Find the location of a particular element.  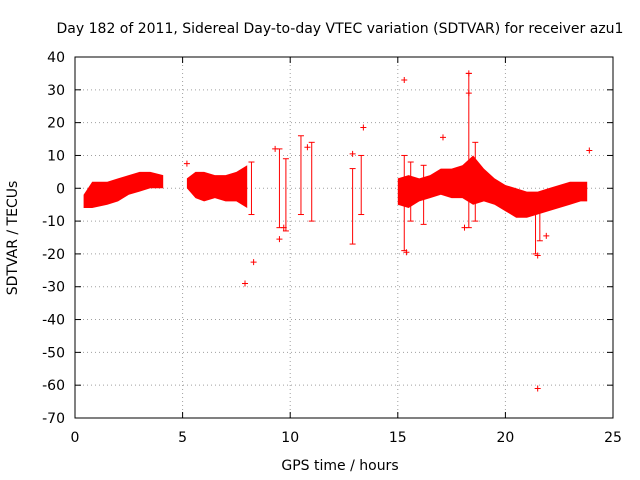

x-tick-label: 5 is located at coordinates (182, 438).